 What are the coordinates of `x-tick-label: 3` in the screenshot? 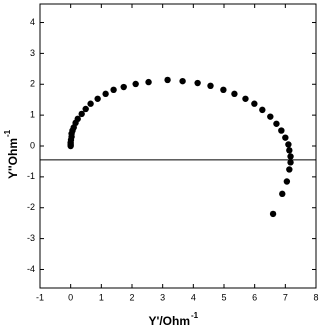 It's located at (162, 297).